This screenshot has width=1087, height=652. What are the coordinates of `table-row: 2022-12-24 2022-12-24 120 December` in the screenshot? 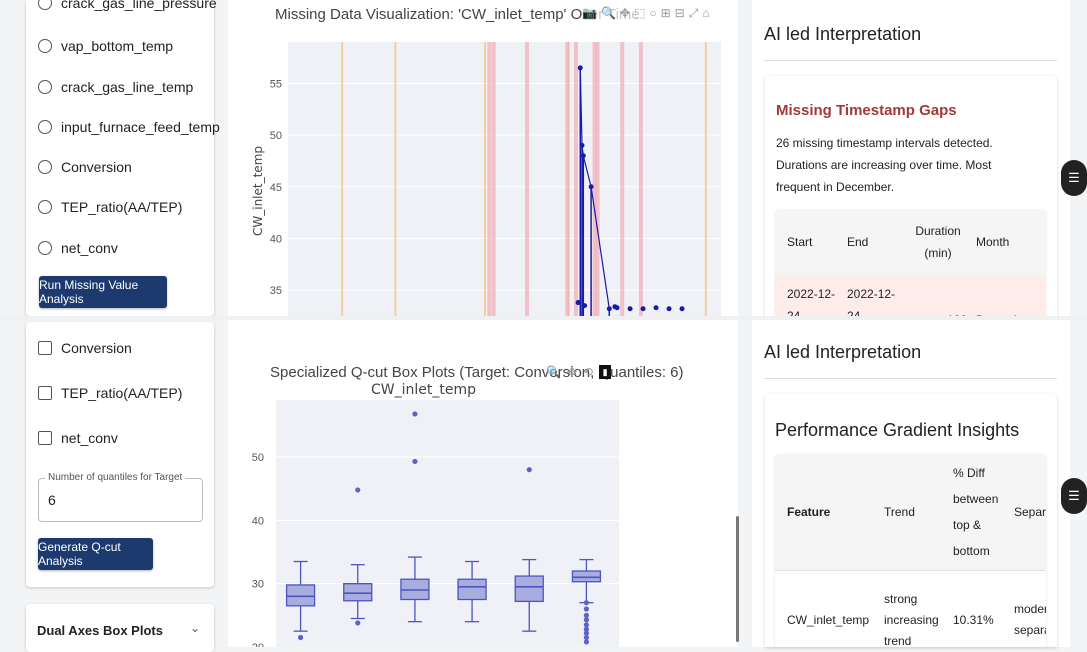 It's located at (910, 295).